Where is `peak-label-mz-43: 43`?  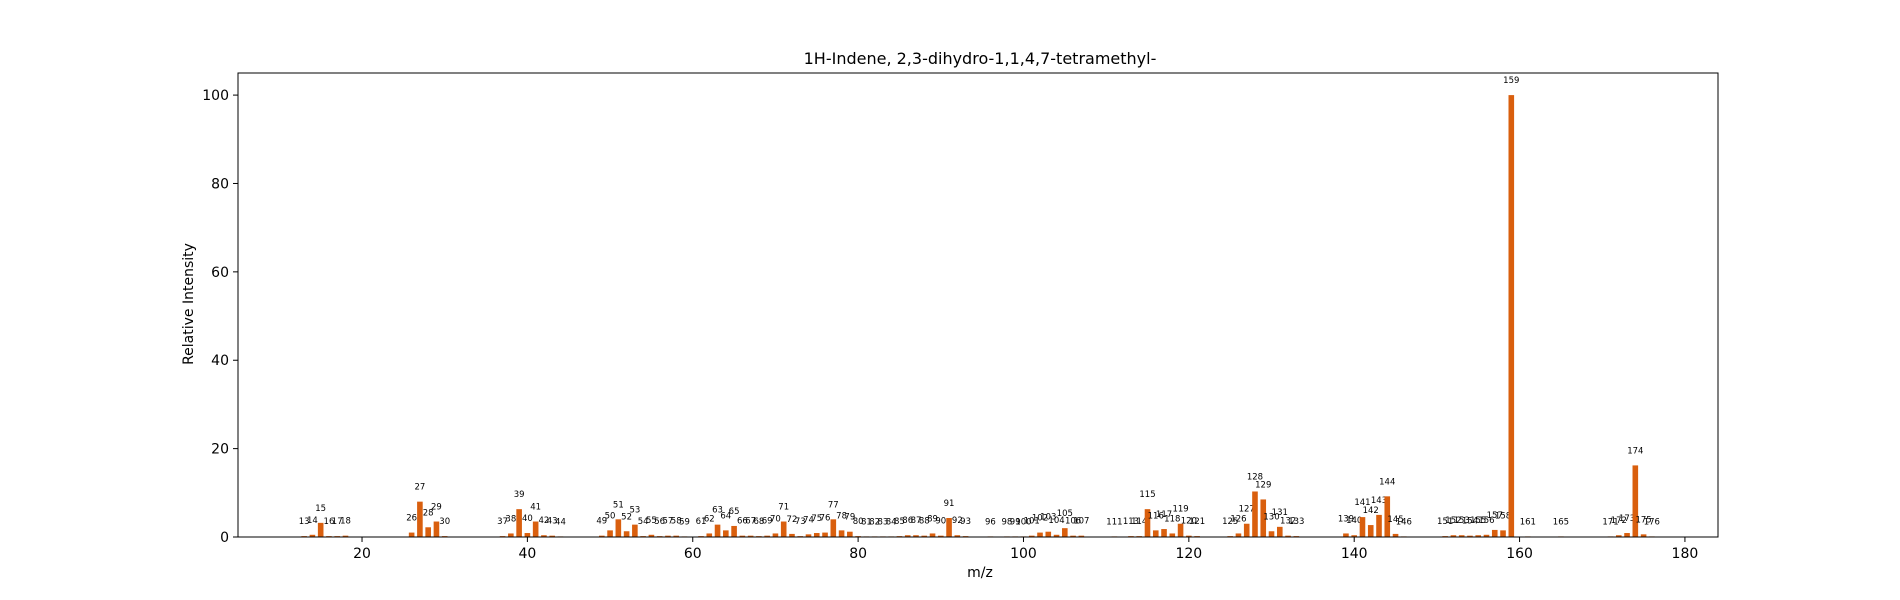
peak-label-mz-43: 43 is located at coordinates (552, 522).